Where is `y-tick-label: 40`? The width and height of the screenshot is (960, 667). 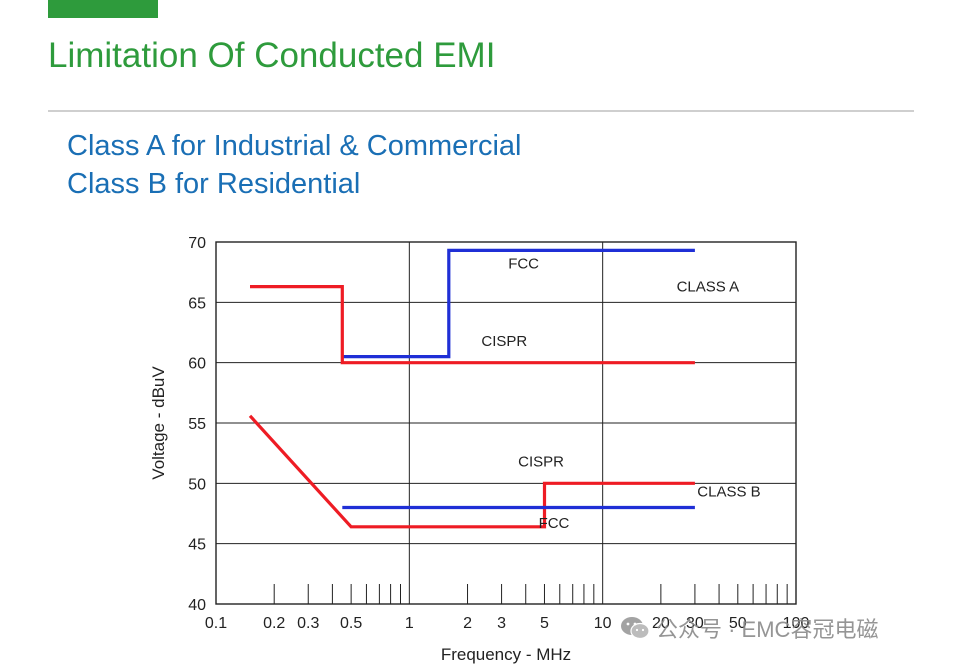
y-tick-label: 40 is located at coordinates (197, 605).